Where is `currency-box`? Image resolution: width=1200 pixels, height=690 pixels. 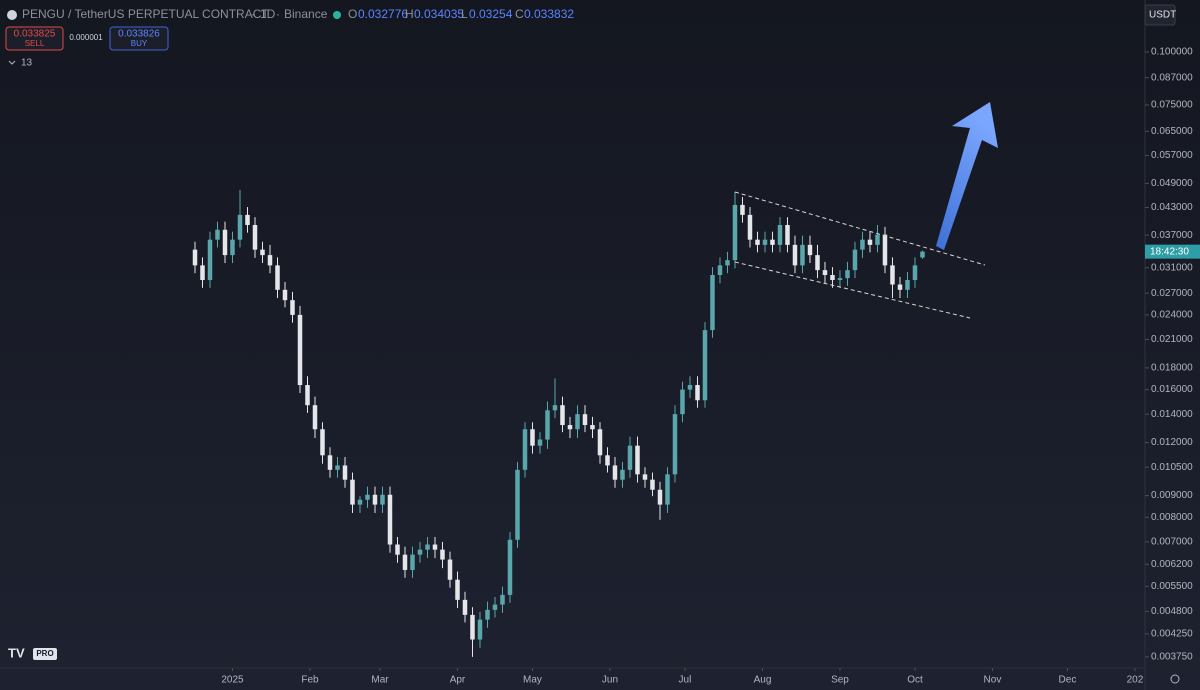
currency-box is located at coordinates (1160, 15).